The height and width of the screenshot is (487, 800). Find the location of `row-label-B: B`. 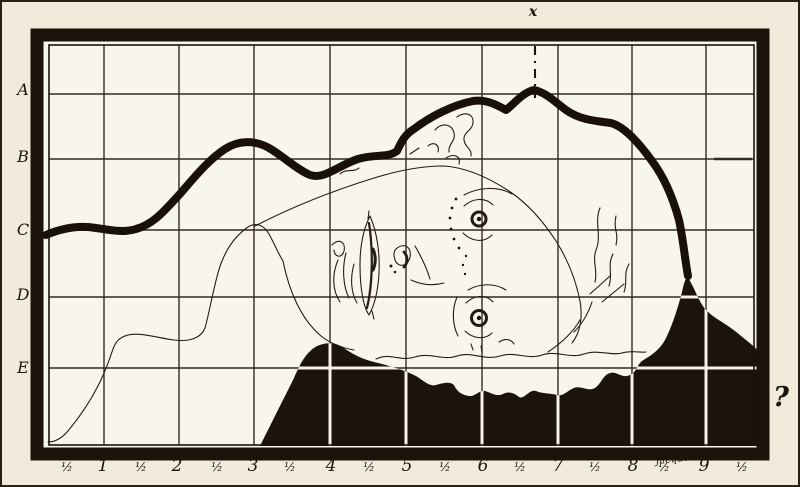

row-label-B: B is located at coordinates (23, 156).